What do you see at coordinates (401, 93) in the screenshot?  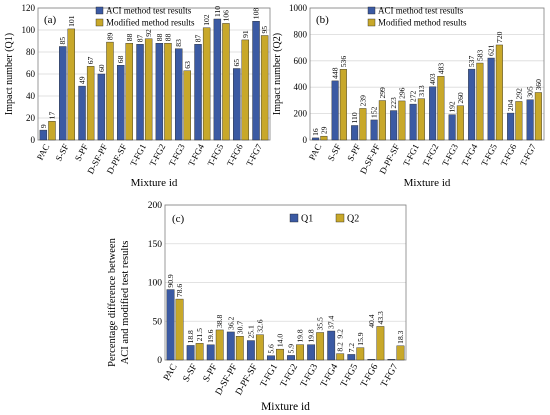 I see `data-label: 296` at bounding box center [401, 93].